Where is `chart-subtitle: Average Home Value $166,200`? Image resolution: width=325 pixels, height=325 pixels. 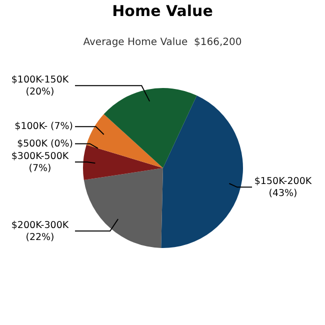 chart-subtitle: Average Home Value $166,200 is located at coordinates (162, 42).